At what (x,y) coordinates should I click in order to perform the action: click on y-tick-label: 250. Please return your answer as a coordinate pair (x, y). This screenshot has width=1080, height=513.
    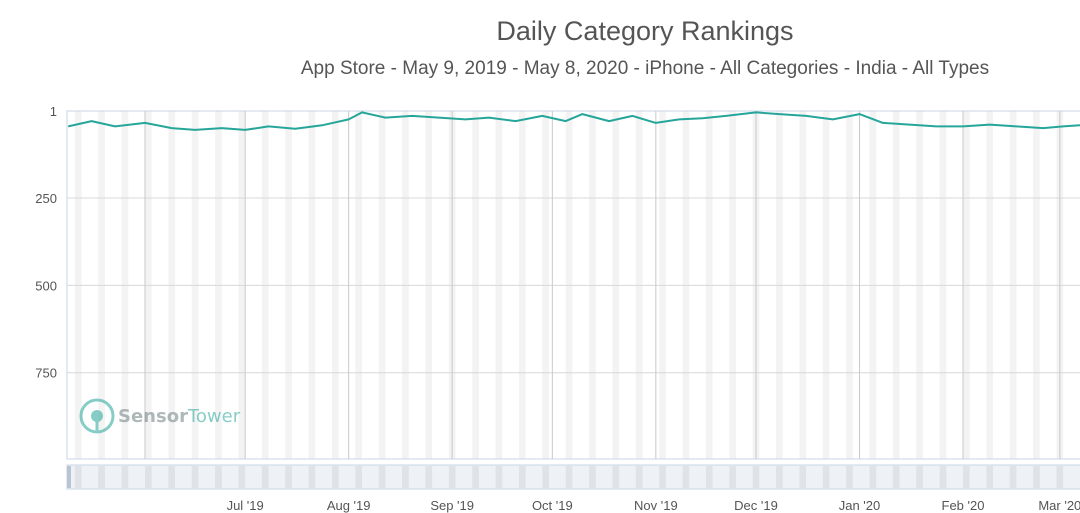
    Looking at the image, I should click on (46, 198).